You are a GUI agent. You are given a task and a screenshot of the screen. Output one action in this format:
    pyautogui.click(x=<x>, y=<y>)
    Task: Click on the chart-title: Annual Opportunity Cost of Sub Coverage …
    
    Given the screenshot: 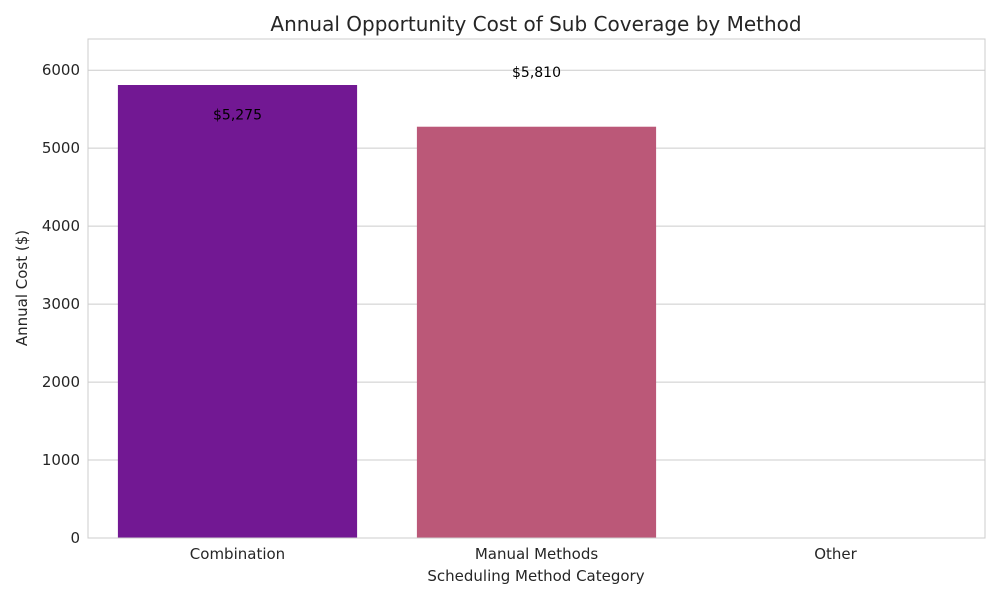 What is the action you would take?
    pyautogui.click(x=535, y=24)
    